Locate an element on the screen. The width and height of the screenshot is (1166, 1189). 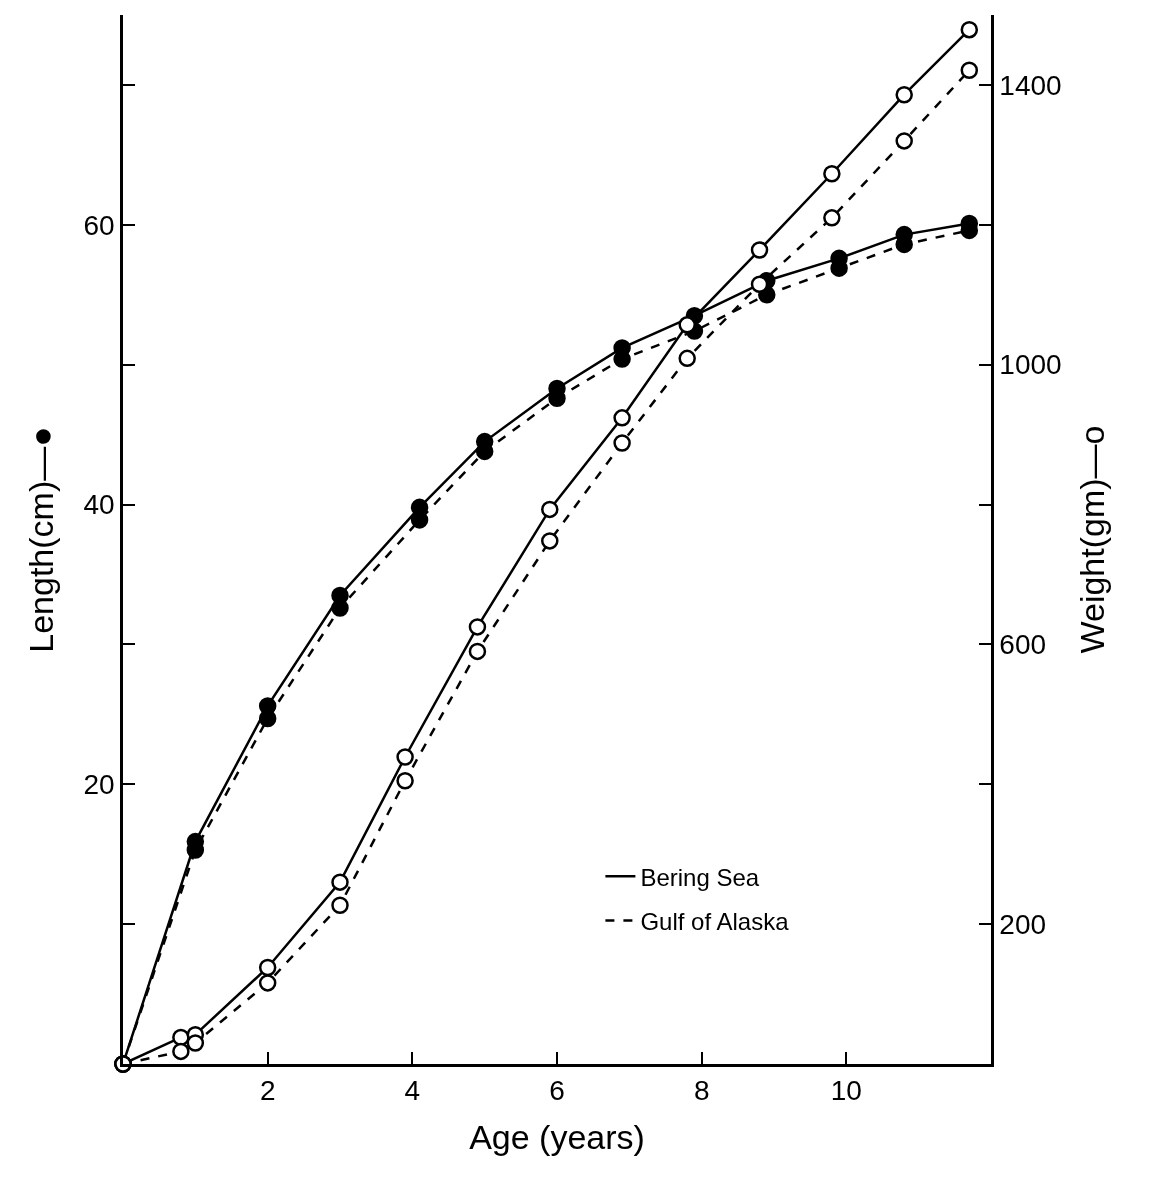
y-tick-label: 60 is located at coordinates (99, 225).